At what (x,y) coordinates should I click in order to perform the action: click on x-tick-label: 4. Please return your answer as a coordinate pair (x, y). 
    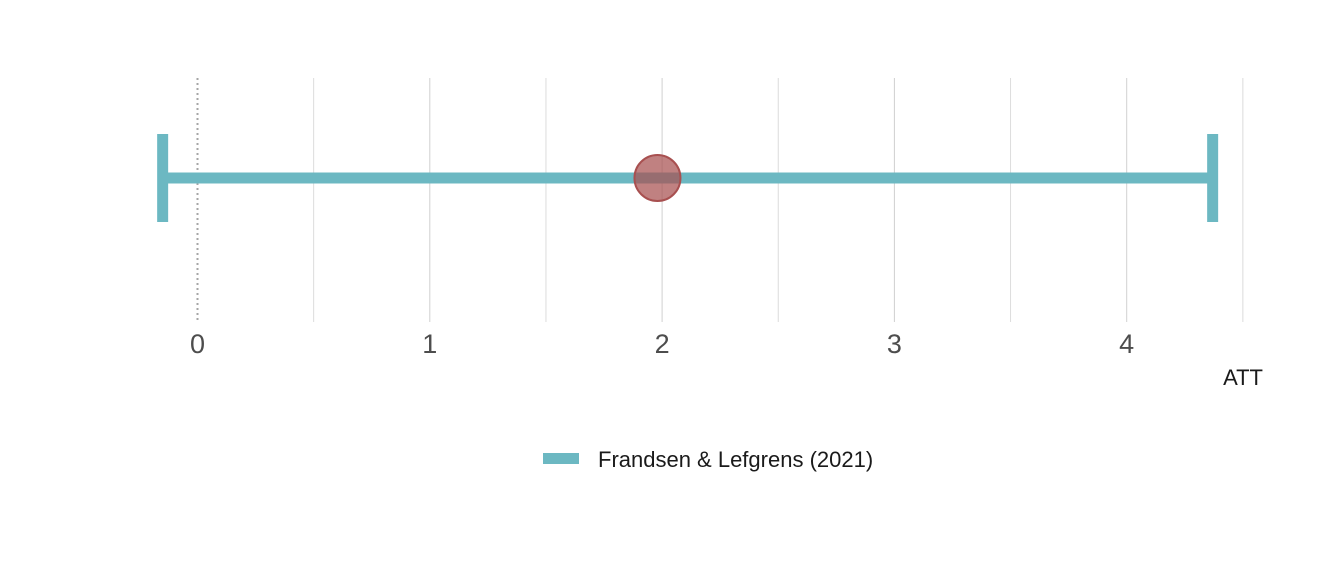
    Looking at the image, I should click on (1126, 344).